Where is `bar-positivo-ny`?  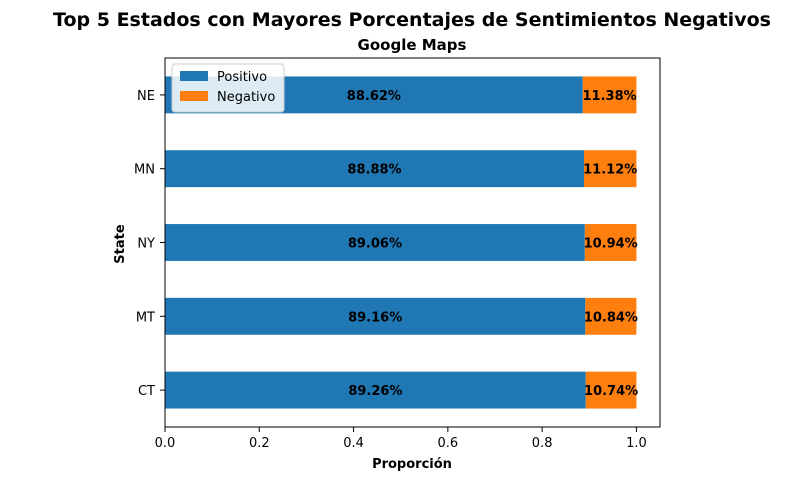 bar-positivo-ny is located at coordinates (375, 242).